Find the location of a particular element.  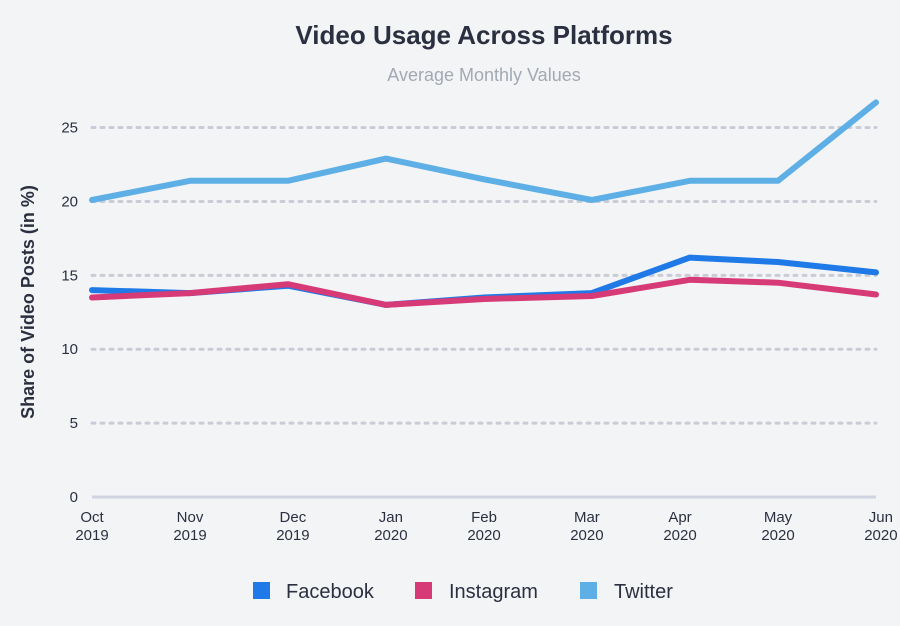

legend-swatch-twitter is located at coordinates (588, 590).